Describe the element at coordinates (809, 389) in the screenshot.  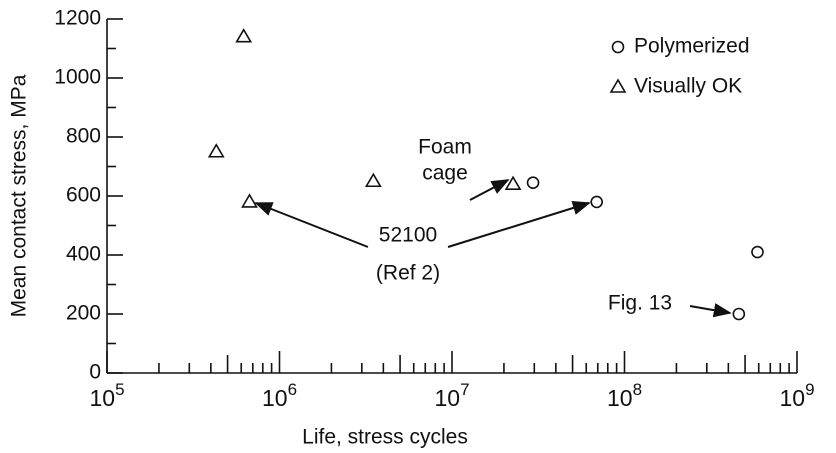
I see `x-tick-exponent: 9` at that location.